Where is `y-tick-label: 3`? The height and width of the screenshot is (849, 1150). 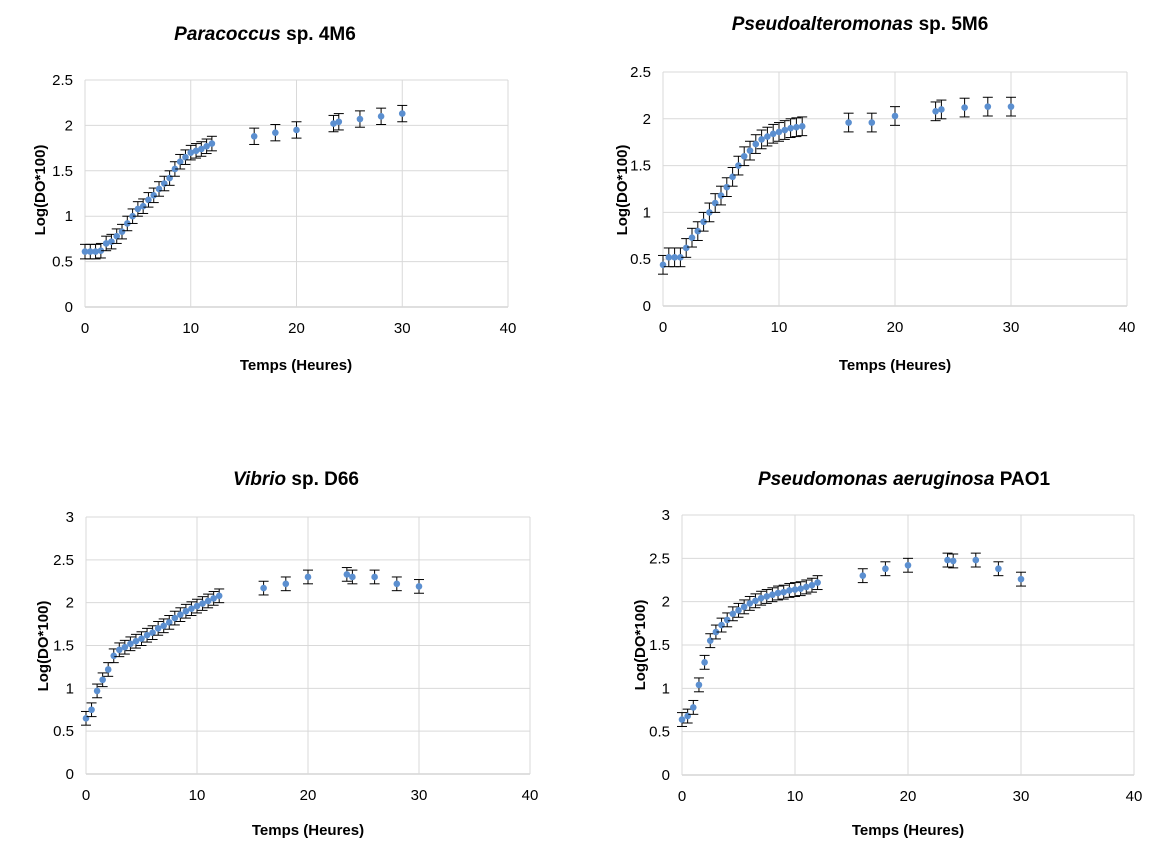 y-tick-label: 3 is located at coordinates (666, 515).